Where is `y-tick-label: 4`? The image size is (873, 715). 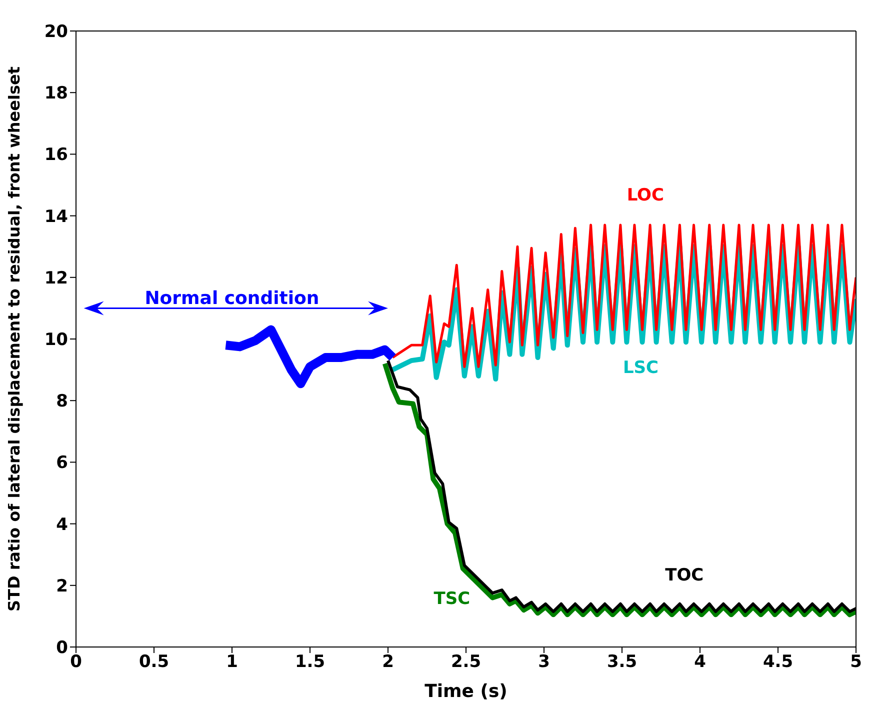
y-tick-label: 4 is located at coordinates (62, 524).